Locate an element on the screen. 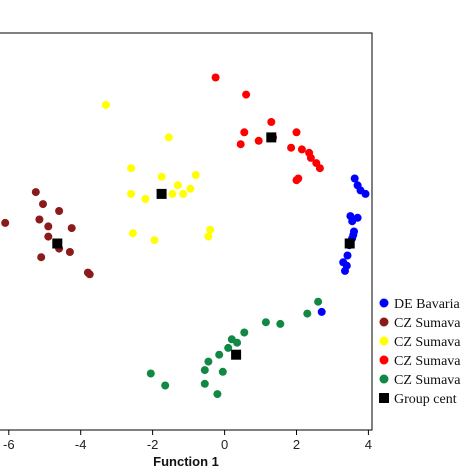  legend-label-5: Group cent is located at coordinates (425, 399).